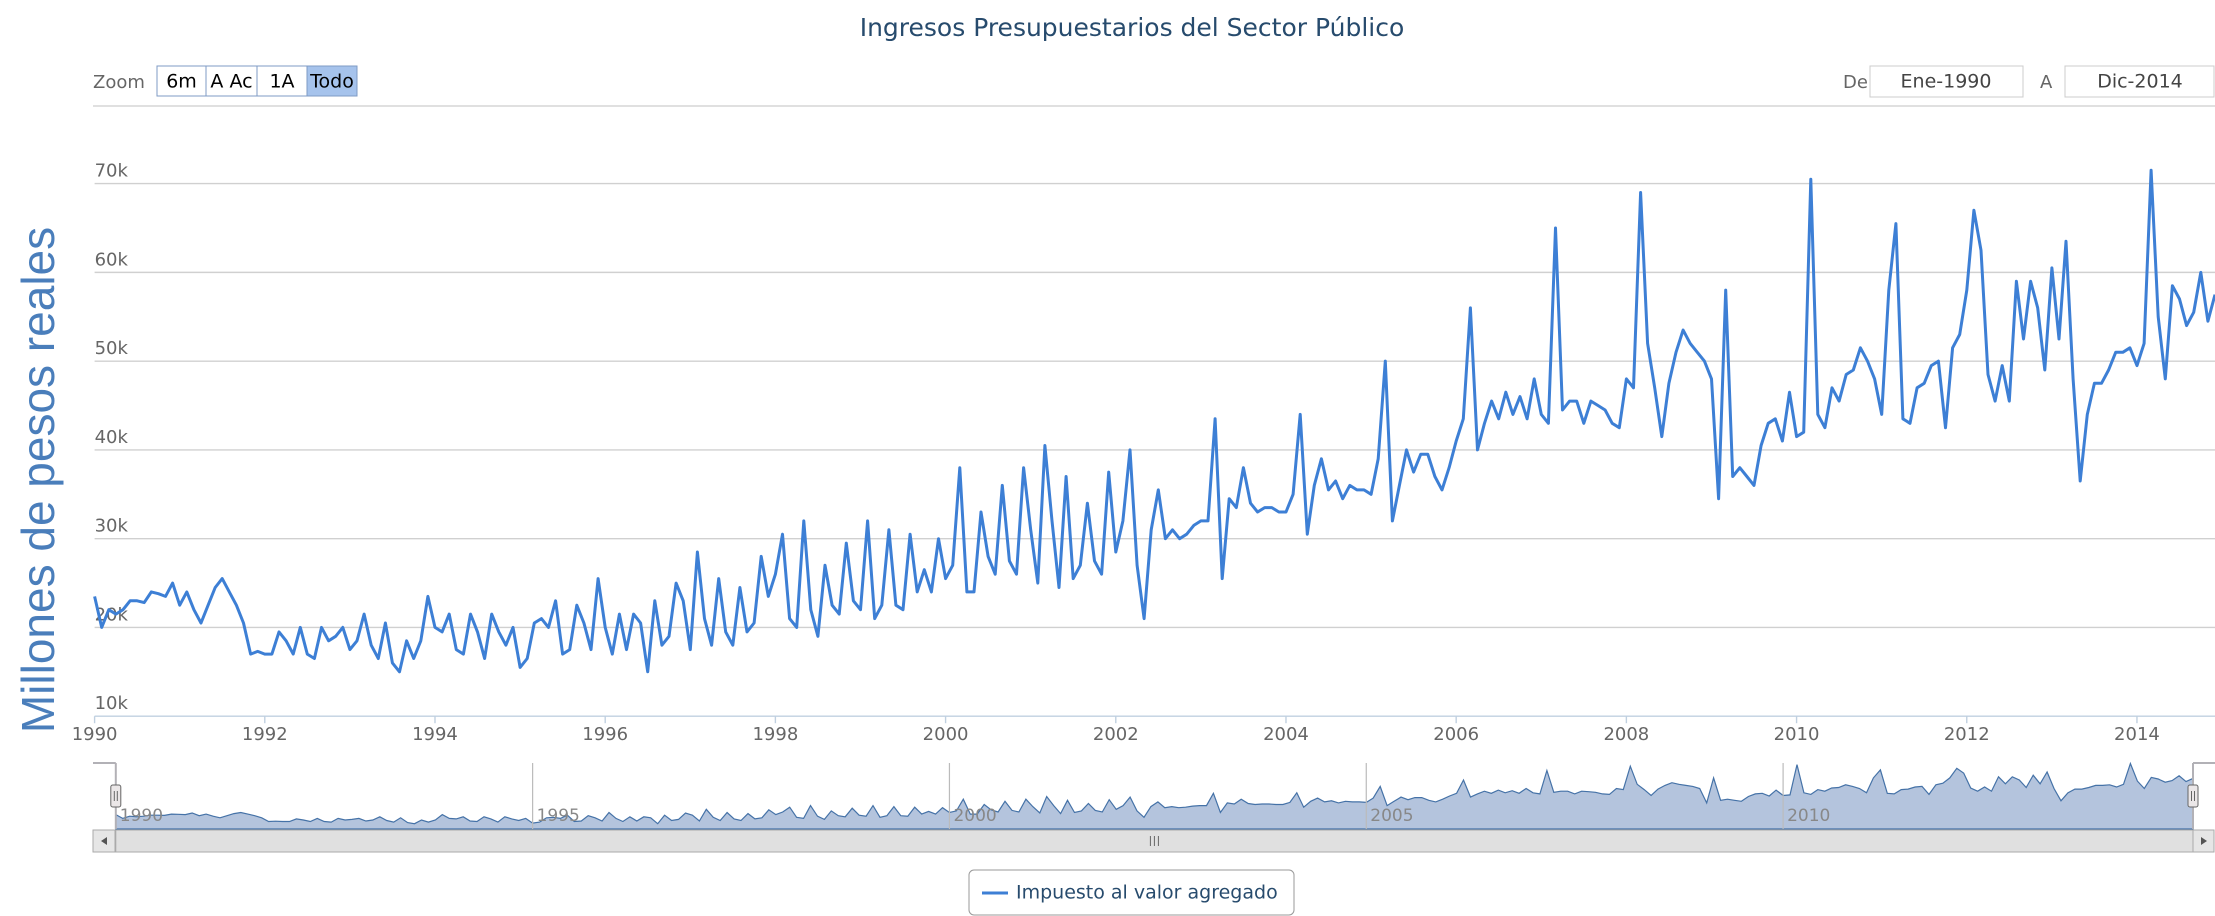 This screenshot has height=916, width=2215. What do you see at coordinates (112, 171) in the screenshot?
I see `y-tick-label: 70k` at bounding box center [112, 171].